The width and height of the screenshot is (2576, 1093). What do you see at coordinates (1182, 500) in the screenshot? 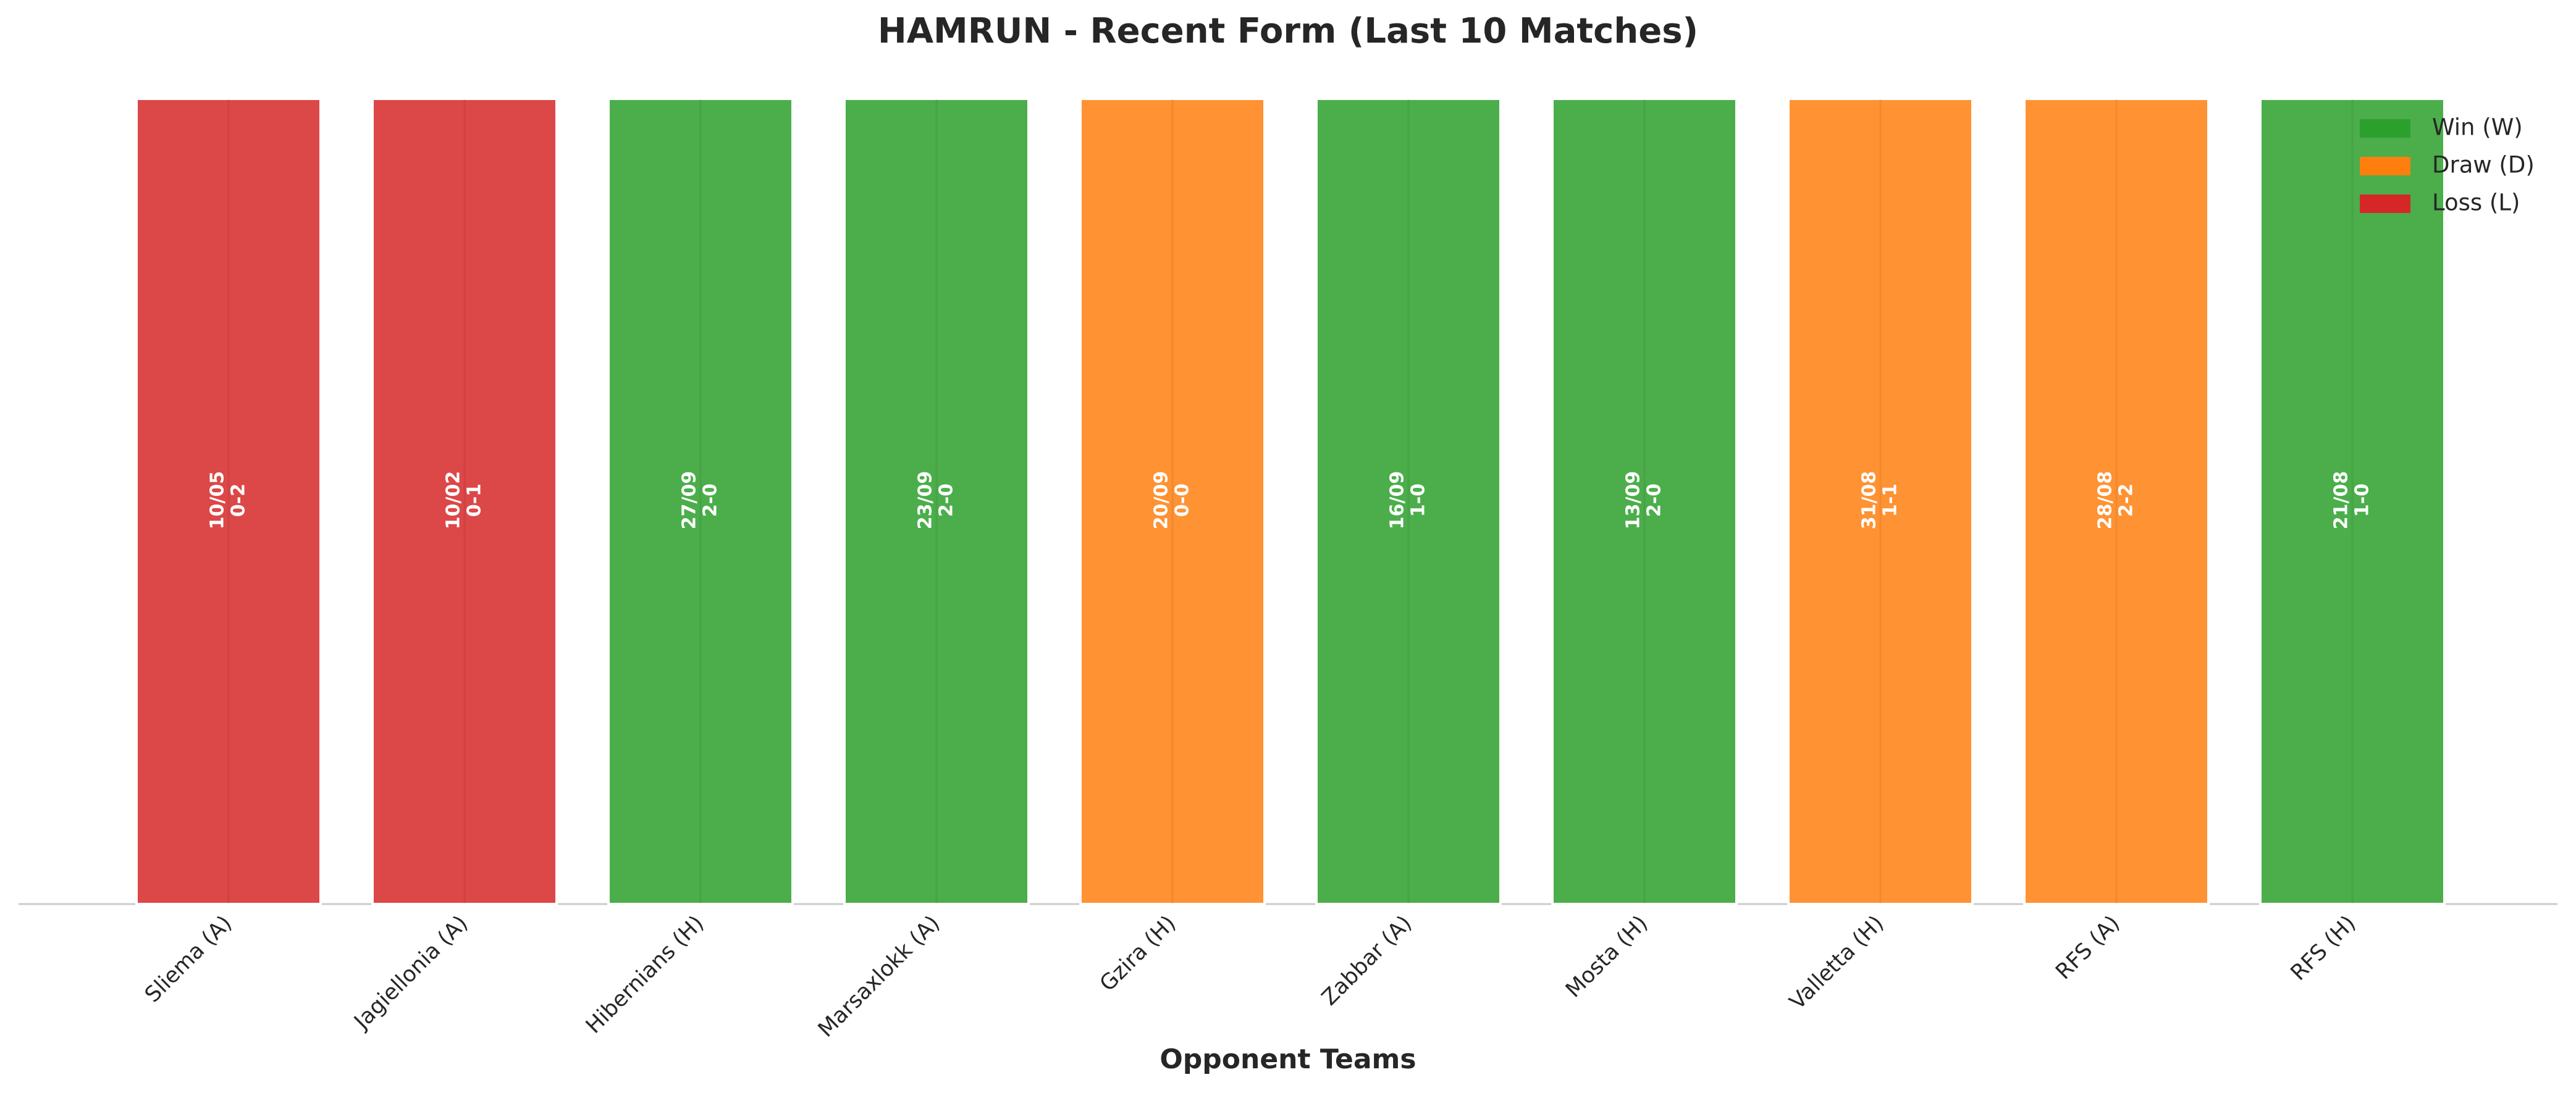
I see `bar-label: 0-0` at bounding box center [1182, 500].